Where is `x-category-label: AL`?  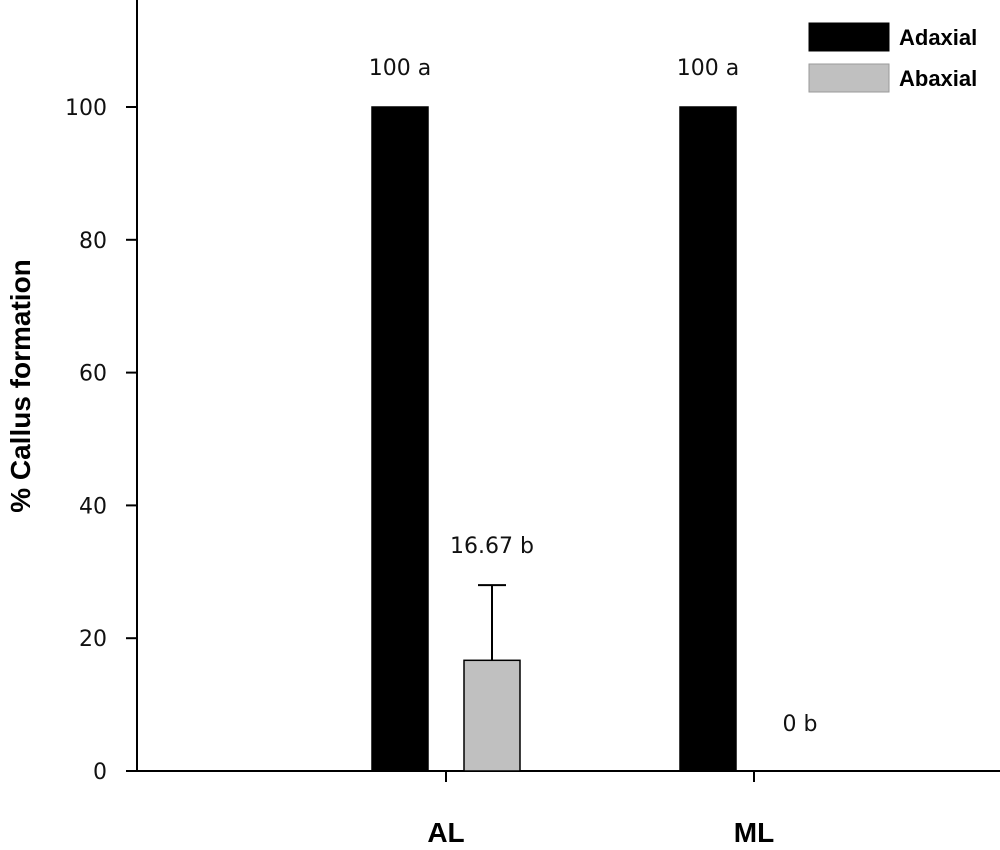 x-category-label: AL is located at coordinates (445, 832).